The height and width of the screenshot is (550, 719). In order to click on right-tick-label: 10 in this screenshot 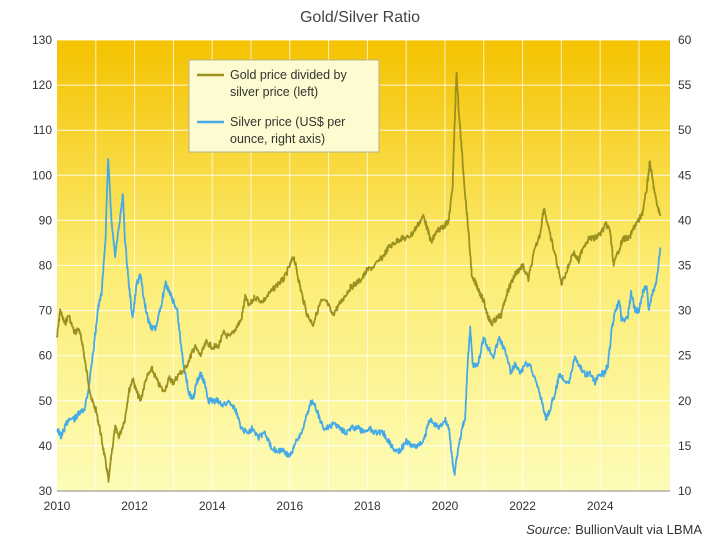, I will do `click(685, 491)`.